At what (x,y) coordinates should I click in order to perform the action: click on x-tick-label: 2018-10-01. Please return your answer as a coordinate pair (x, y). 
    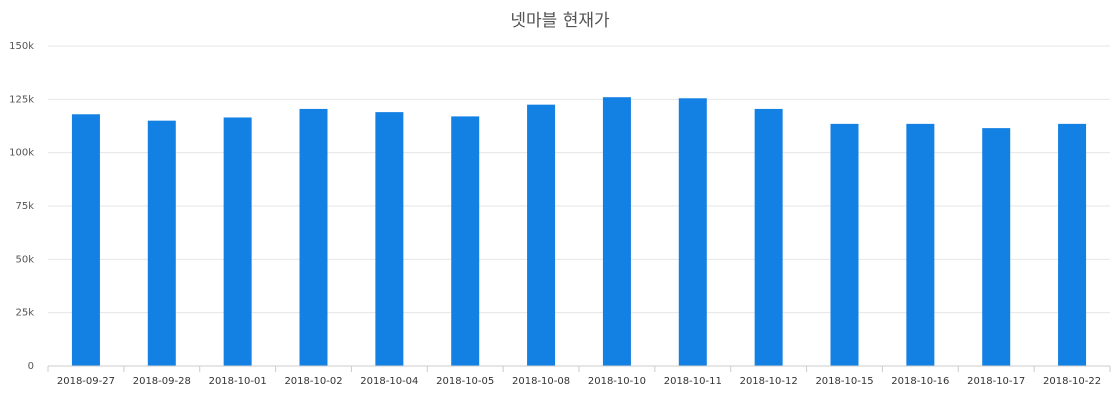
    Looking at the image, I should click on (238, 381).